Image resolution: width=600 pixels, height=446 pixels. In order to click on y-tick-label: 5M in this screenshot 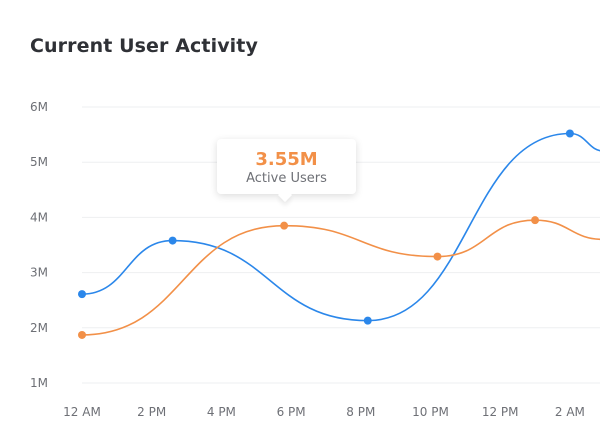, I will do `click(39, 162)`.